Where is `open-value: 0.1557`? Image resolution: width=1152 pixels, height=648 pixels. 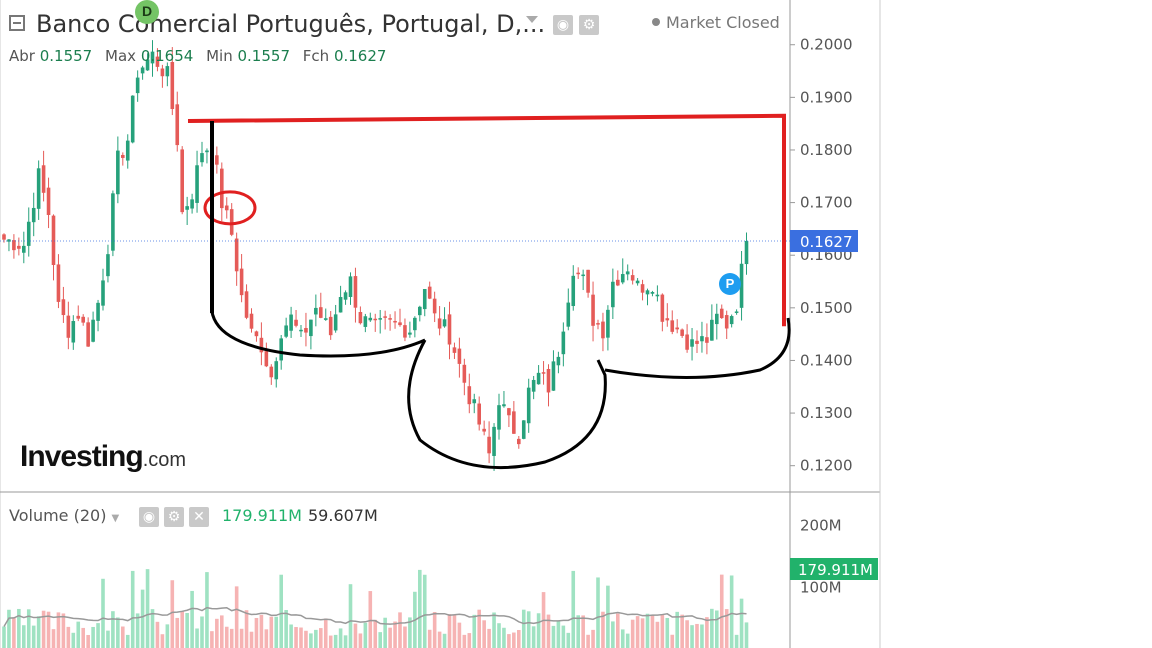 open-value: 0.1557 is located at coordinates (66, 56).